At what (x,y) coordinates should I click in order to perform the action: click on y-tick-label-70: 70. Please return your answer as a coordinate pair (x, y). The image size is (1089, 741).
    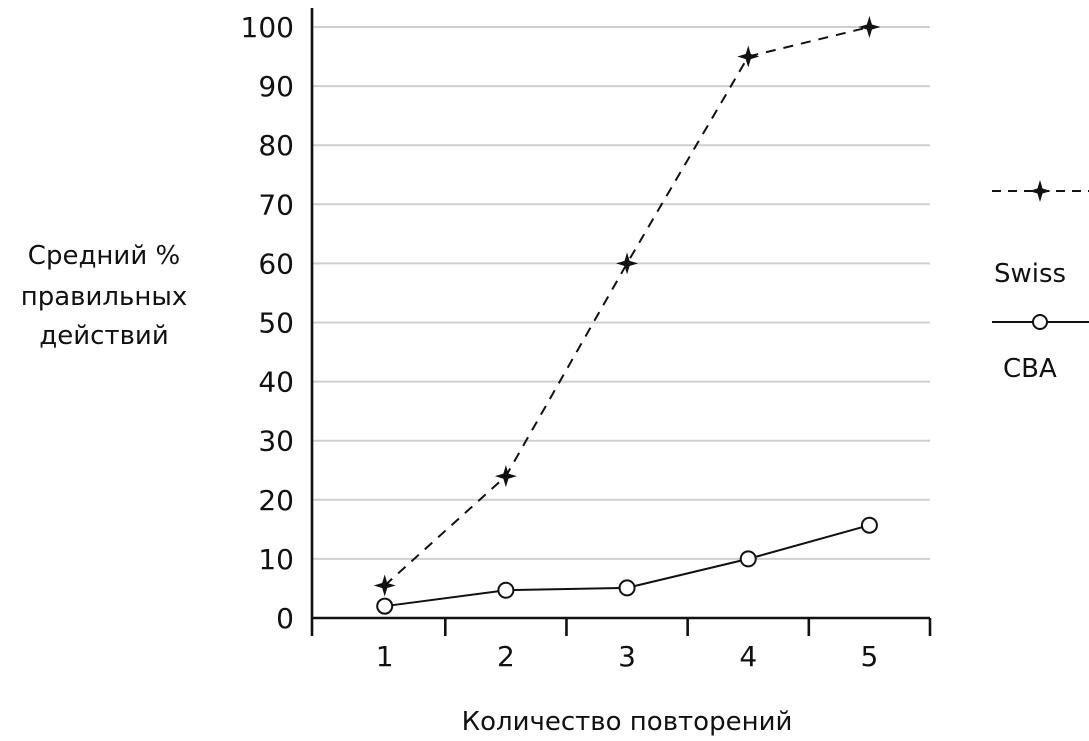
    Looking at the image, I should click on (276, 204).